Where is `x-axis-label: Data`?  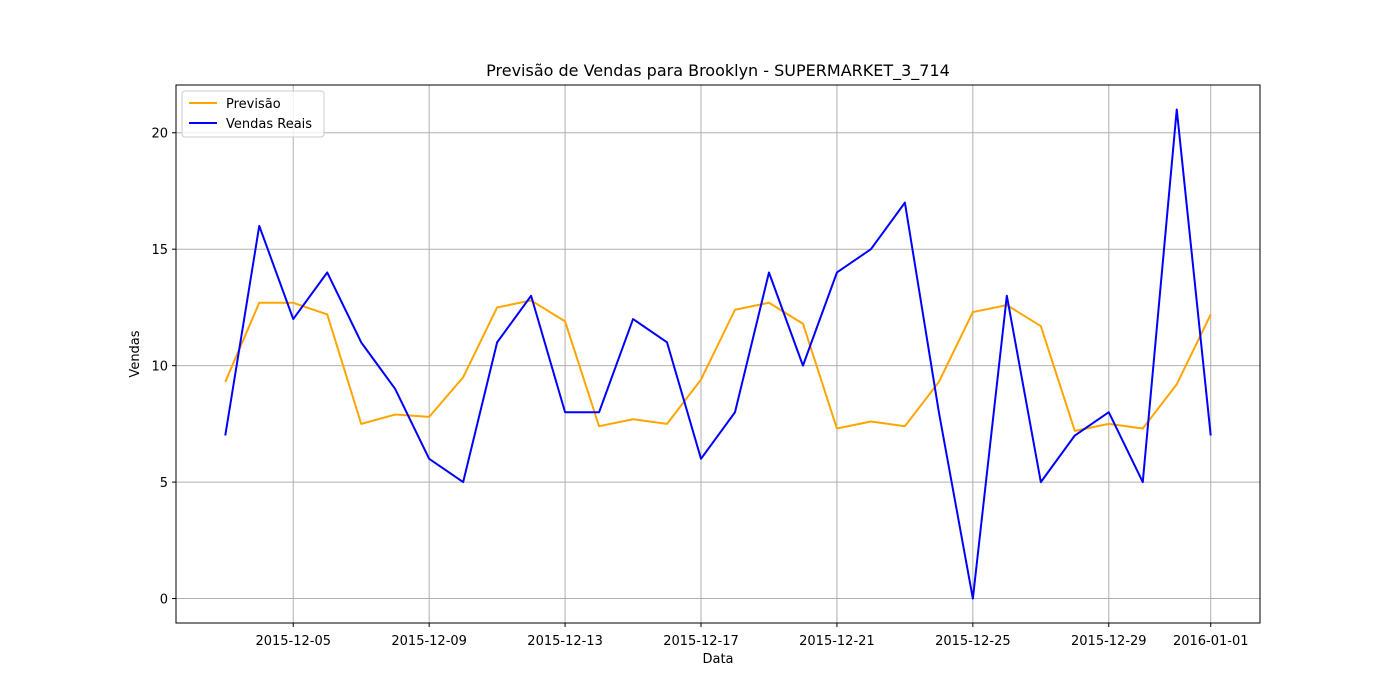 x-axis-label: Data is located at coordinates (717, 659).